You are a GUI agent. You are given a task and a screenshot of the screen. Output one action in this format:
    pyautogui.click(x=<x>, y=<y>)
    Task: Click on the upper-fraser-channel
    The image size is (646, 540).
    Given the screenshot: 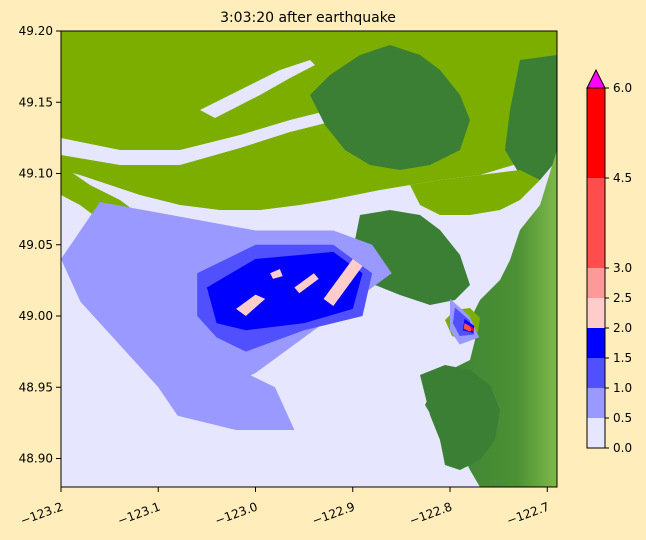 What is the action you would take?
    pyautogui.click(x=257, y=89)
    